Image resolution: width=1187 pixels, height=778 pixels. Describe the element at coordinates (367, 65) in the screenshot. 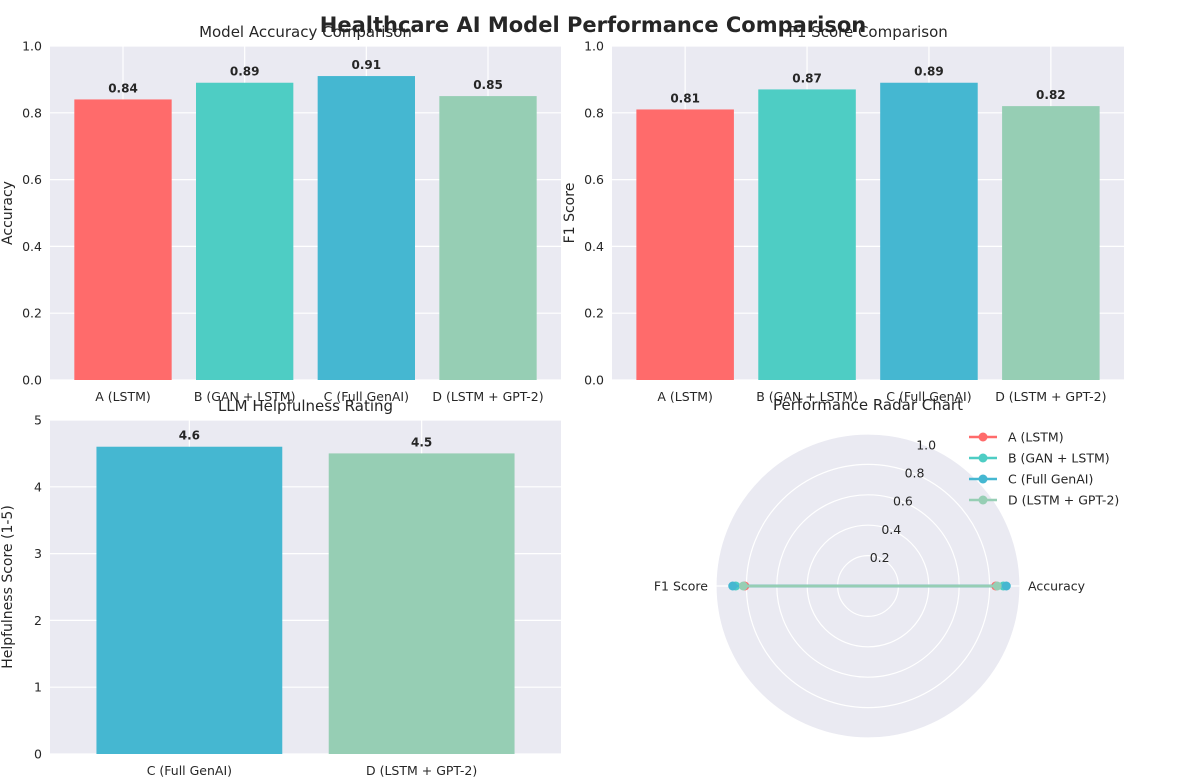

I see `bar-value-label: 0.91` at that location.